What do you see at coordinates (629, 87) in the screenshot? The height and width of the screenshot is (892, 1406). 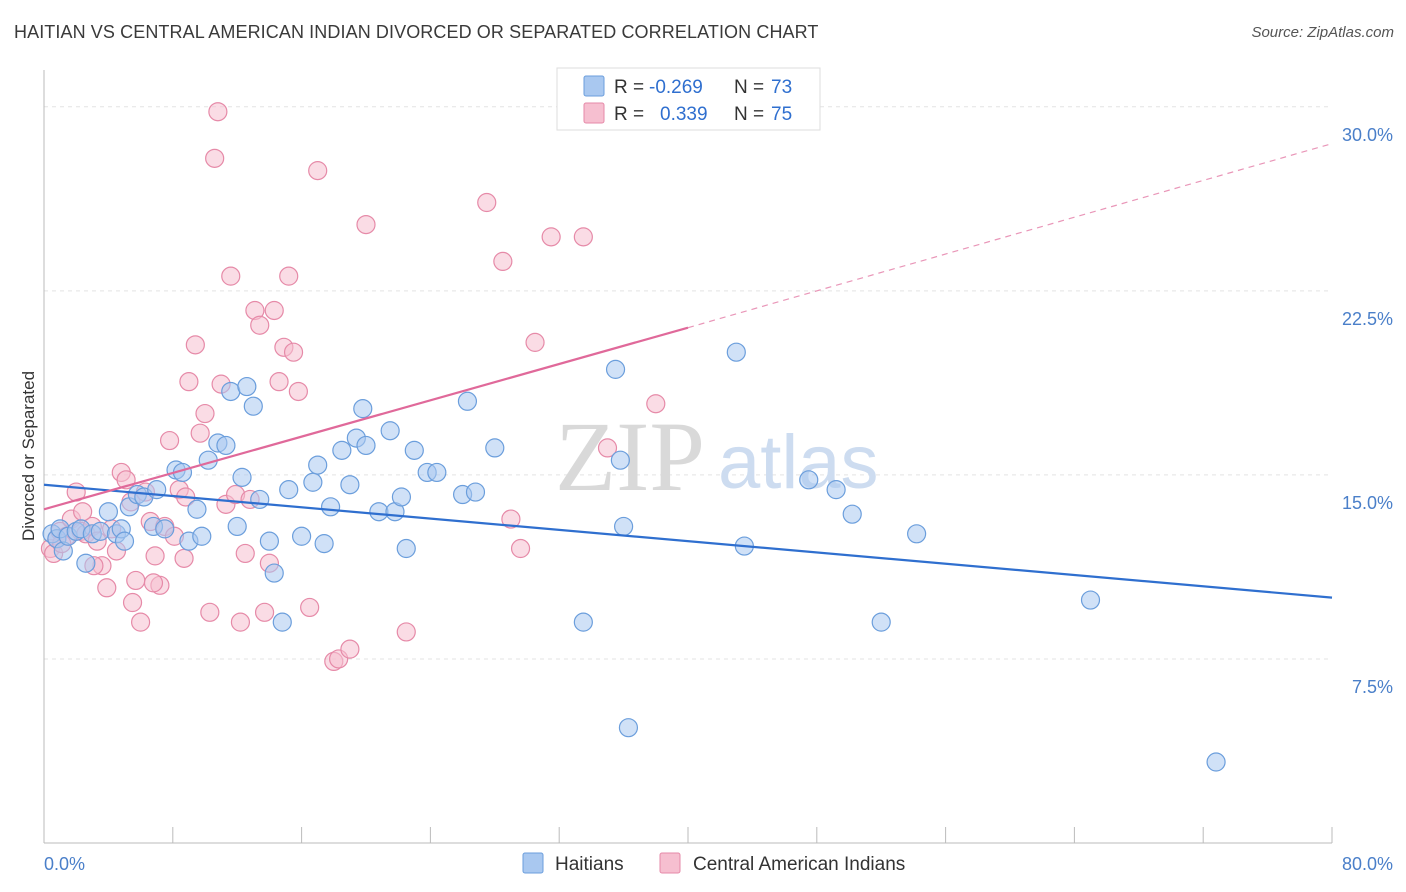 I see `legend-r-label-haitians: R =` at bounding box center [629, 87].